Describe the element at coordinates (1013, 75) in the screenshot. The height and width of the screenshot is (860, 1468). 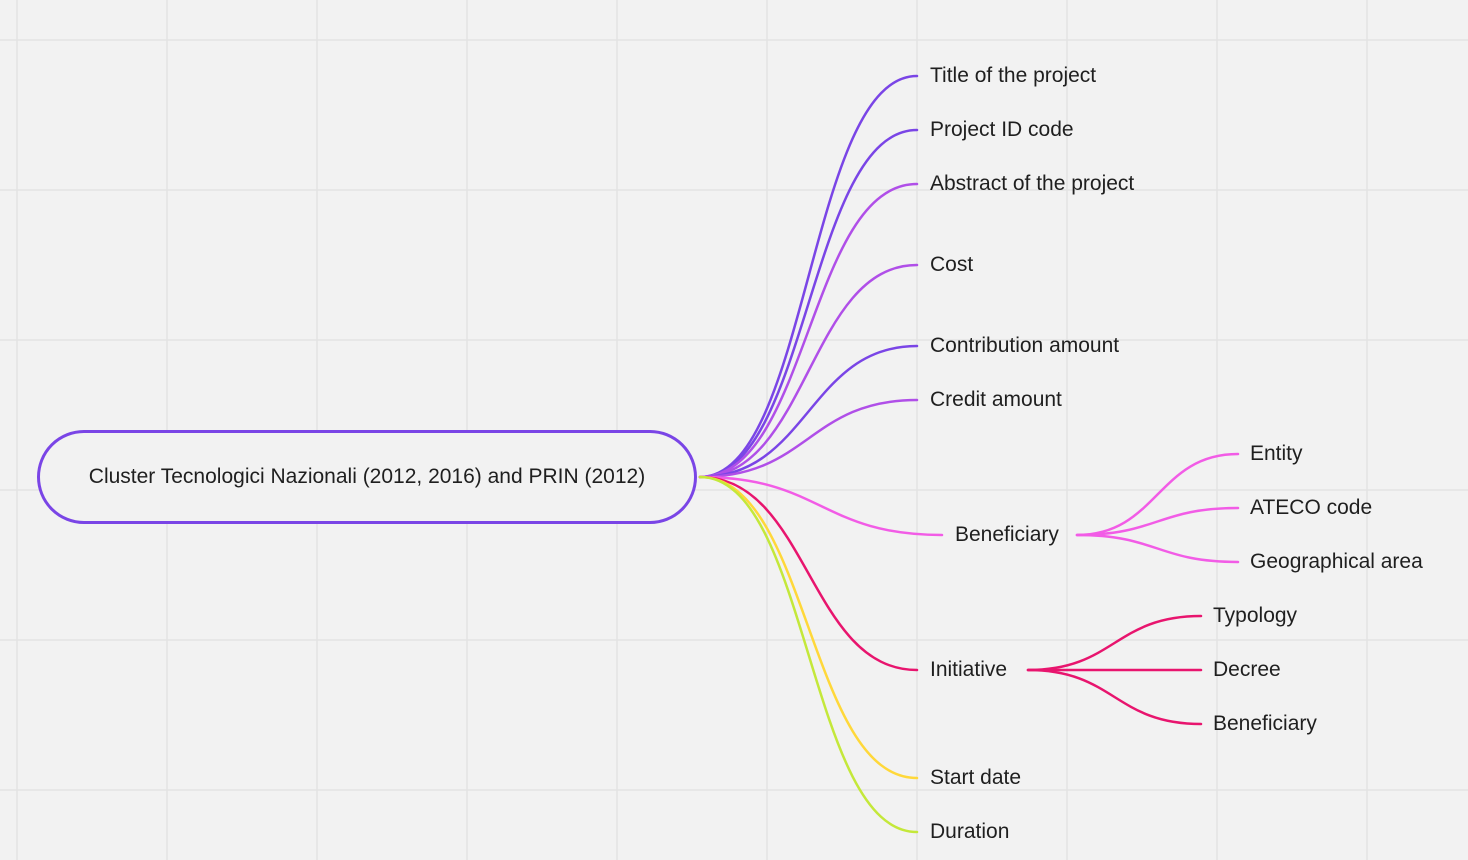
I see `node-title-of-the-project: Title of the project` at that location.